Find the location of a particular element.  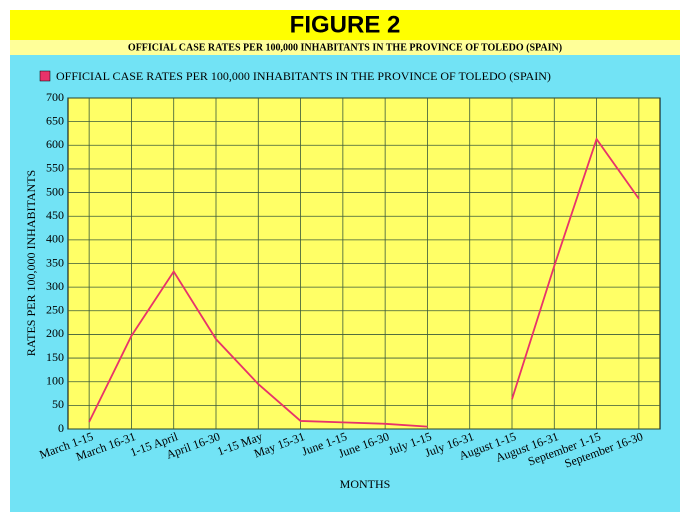

subtitle-bar is located at coordinates (345, 47).